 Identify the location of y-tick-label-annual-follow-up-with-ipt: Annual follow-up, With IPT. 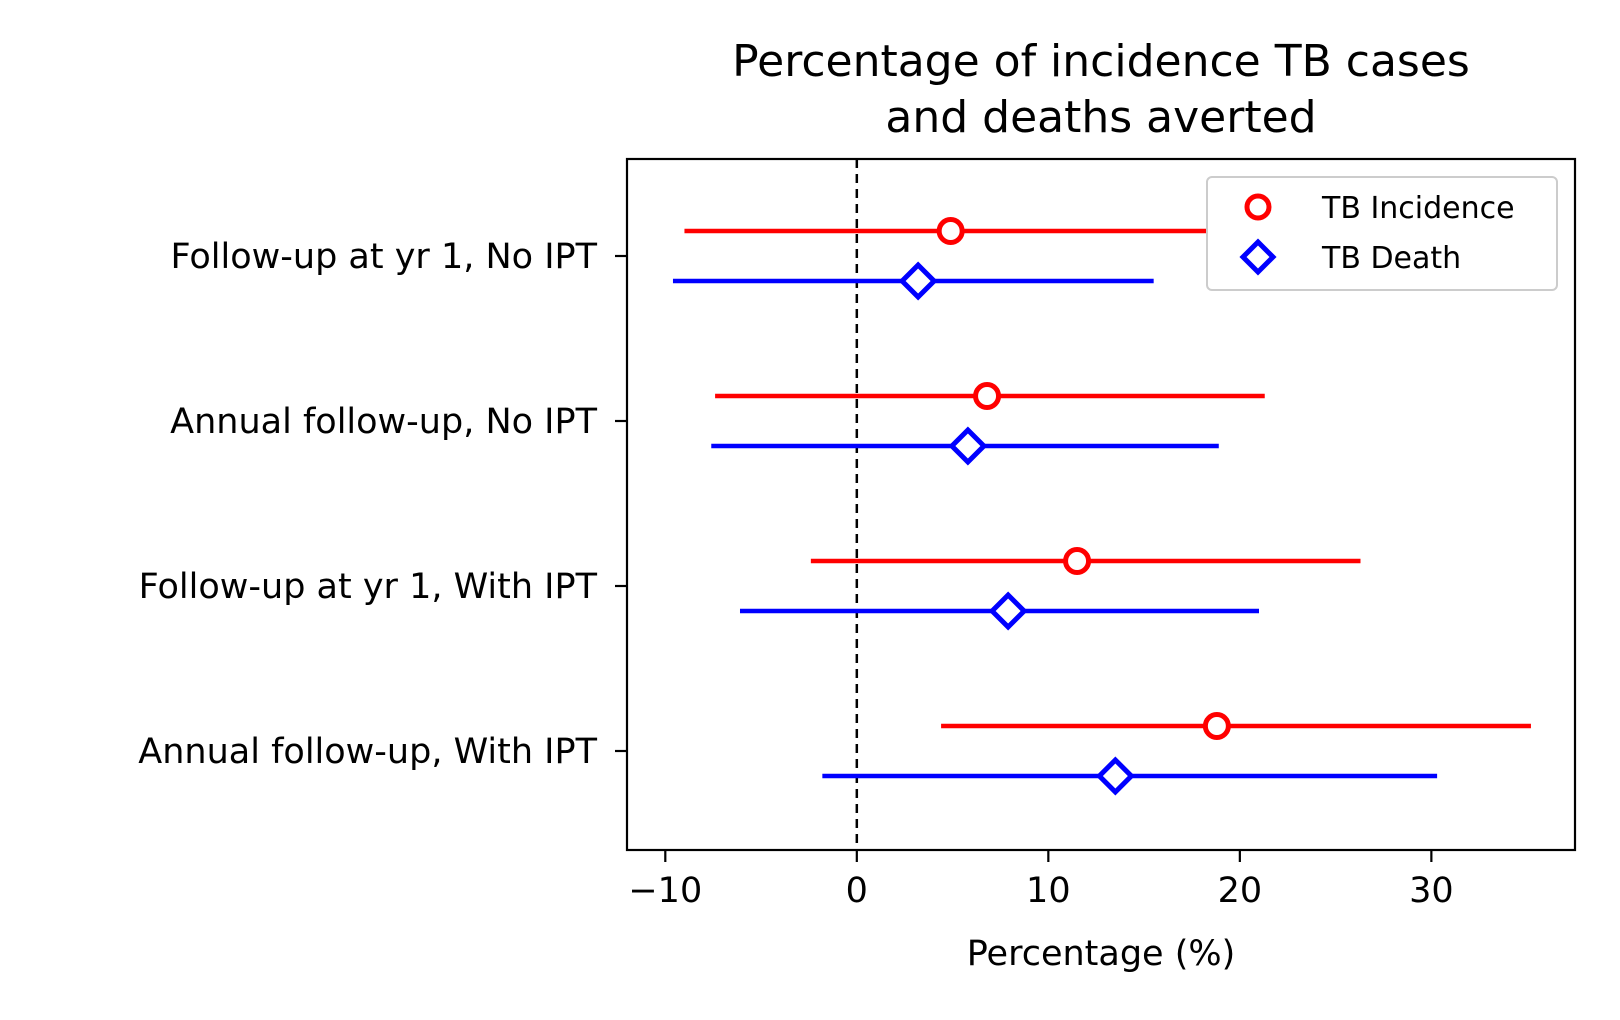
(367, 752).